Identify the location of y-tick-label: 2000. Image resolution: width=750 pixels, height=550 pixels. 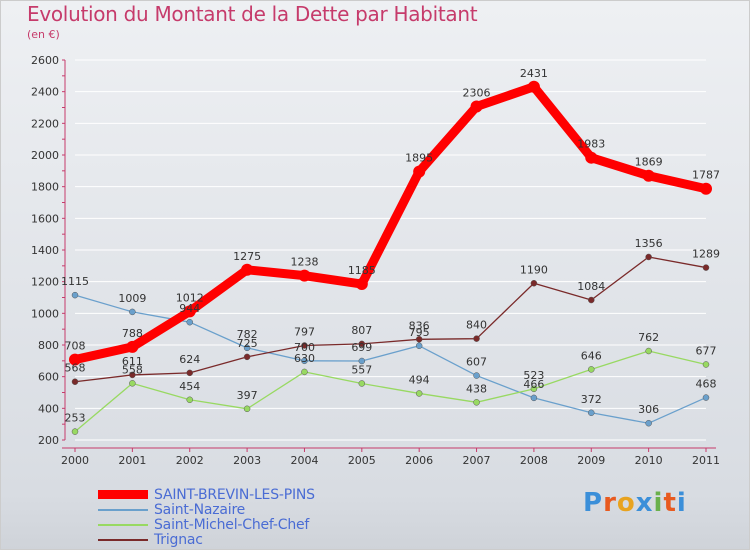
(45, 155).